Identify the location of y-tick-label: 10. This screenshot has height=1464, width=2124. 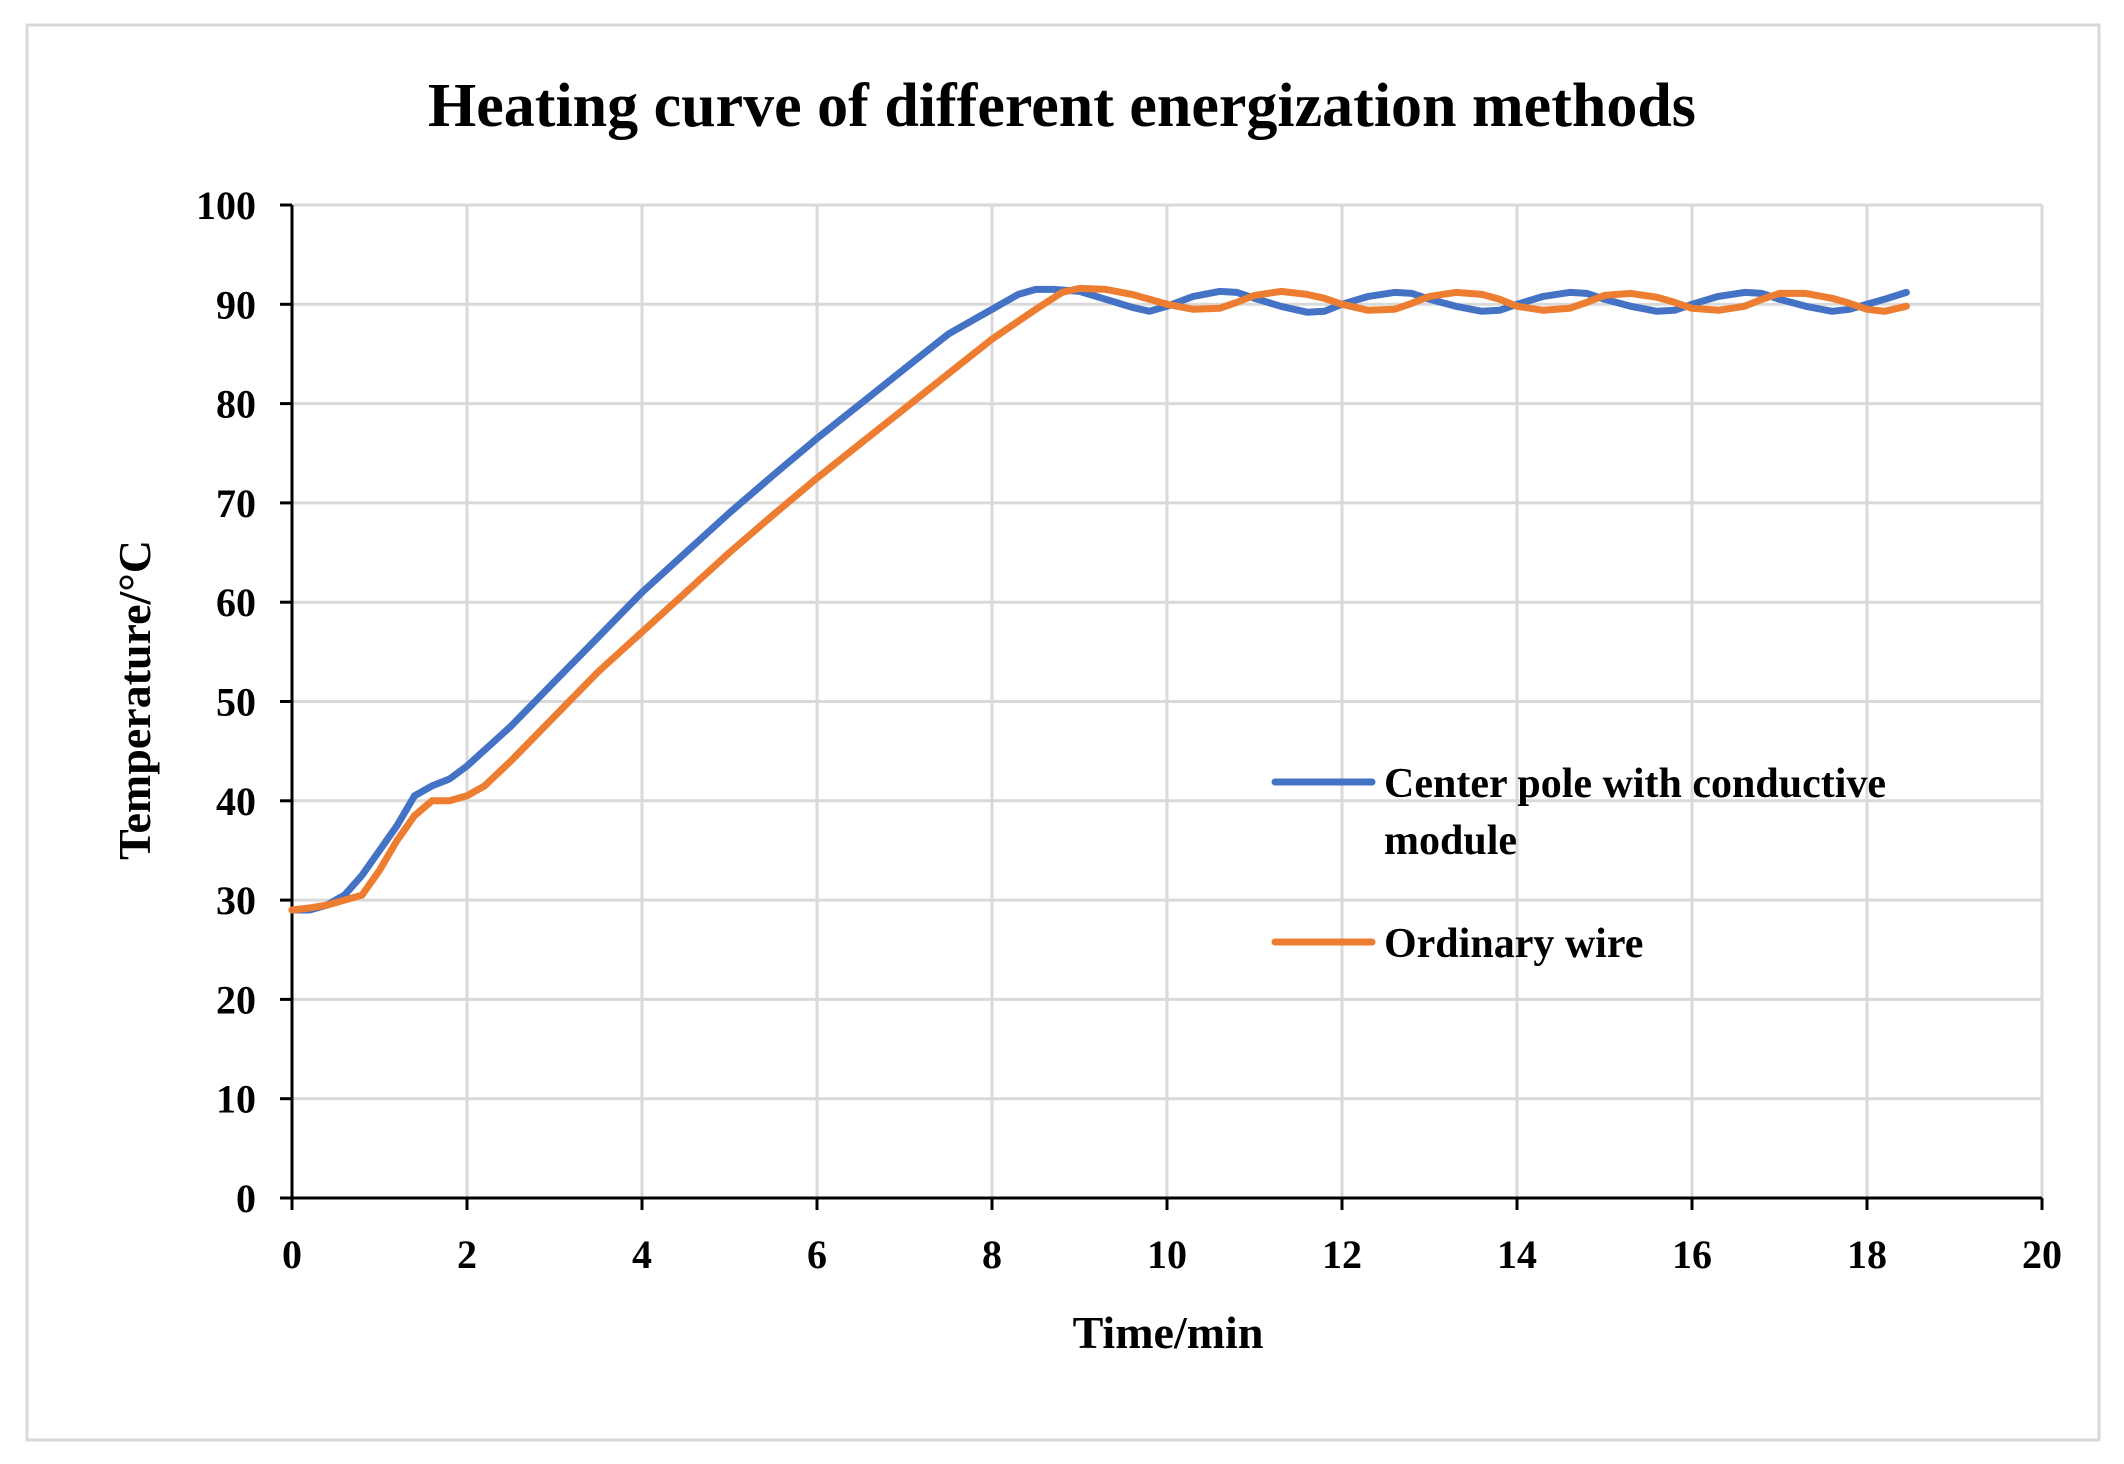
(236, 1099).